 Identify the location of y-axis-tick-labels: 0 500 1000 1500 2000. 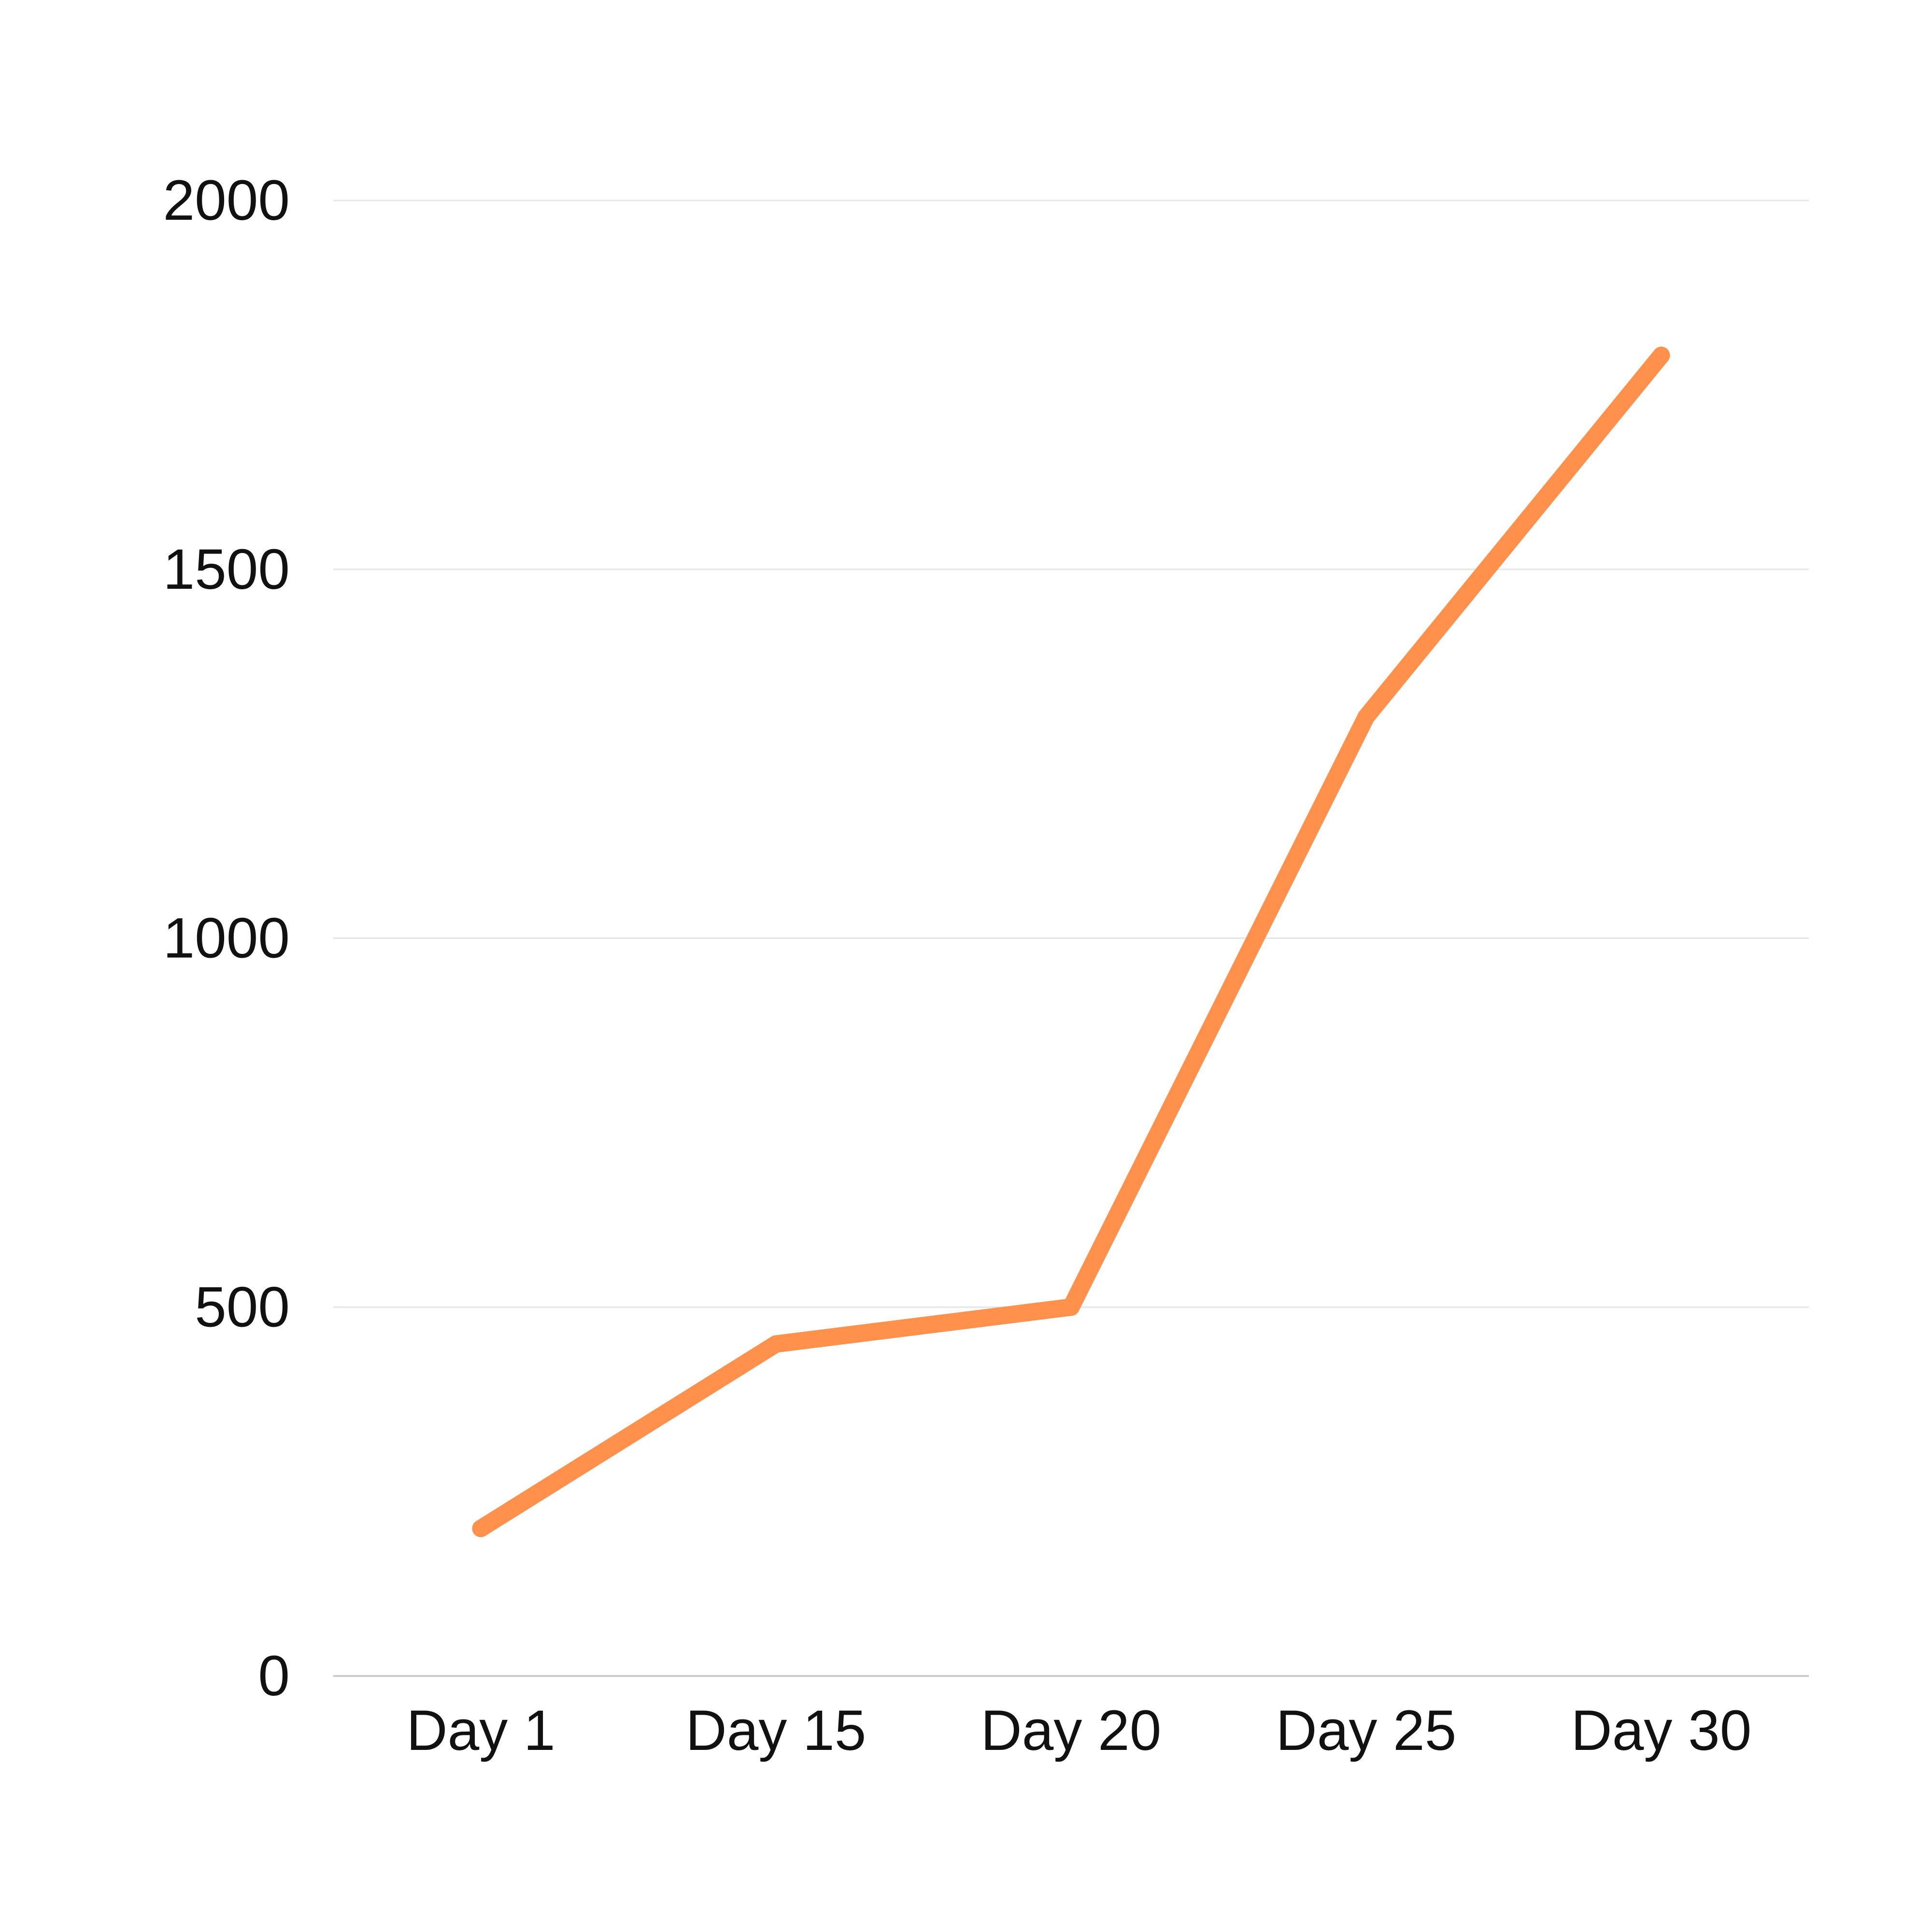
(226, 938).